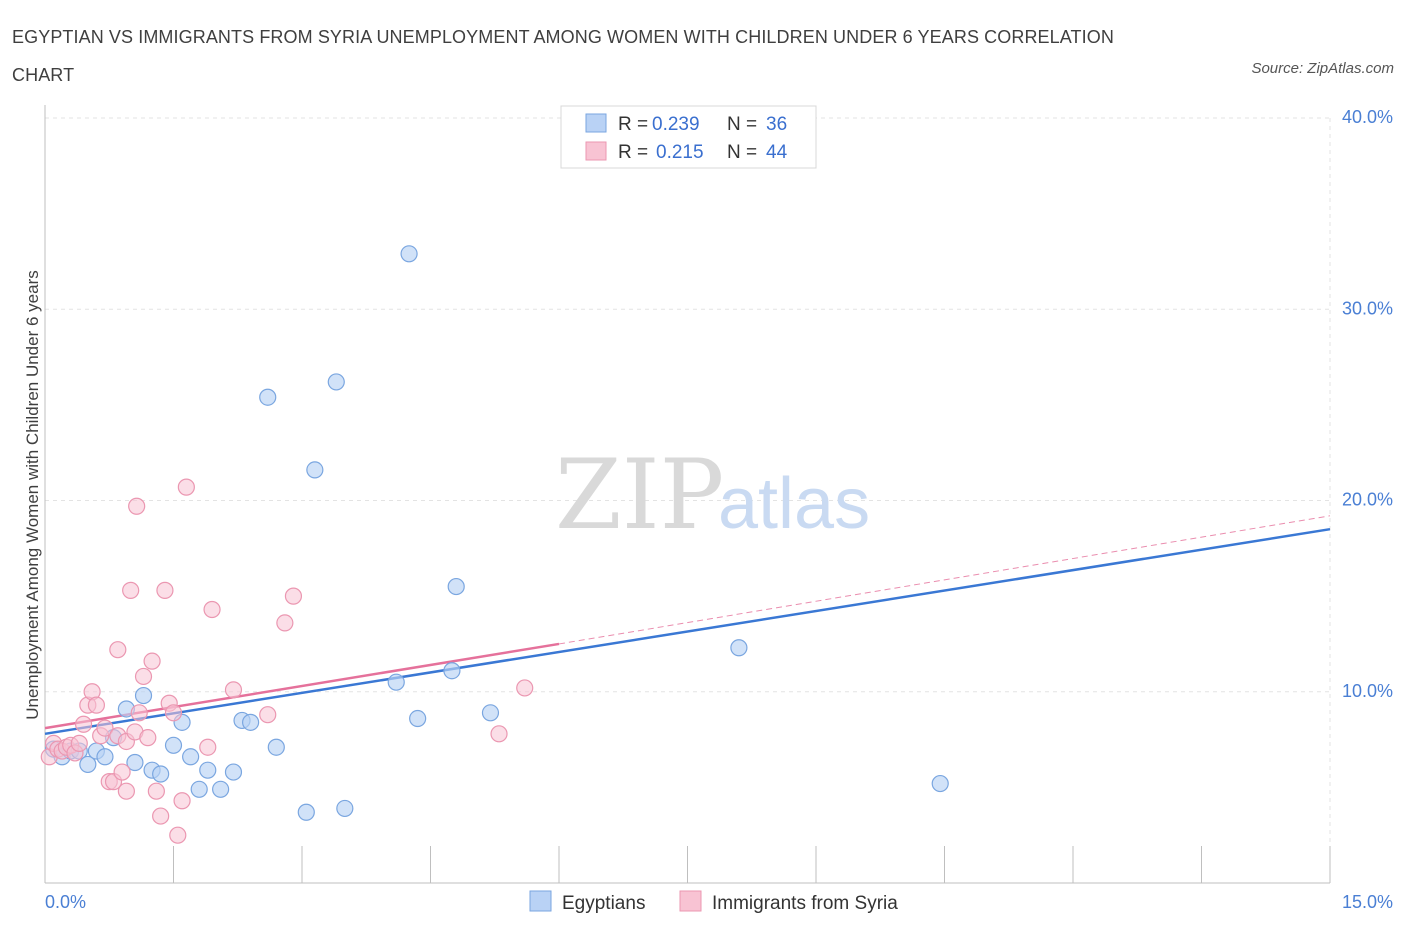  I want to click on legend-bottom-label-egyptians: Egyptians, so click(603, 903).